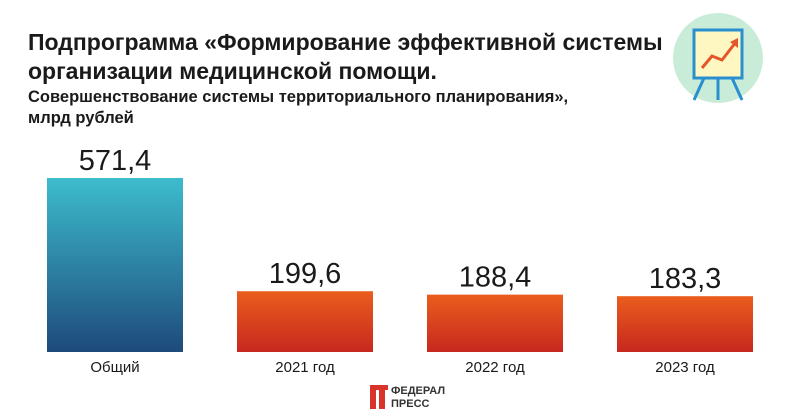 The image size is (800, 418). I want to click on x-tick-label: Общий, so click(114, 367).